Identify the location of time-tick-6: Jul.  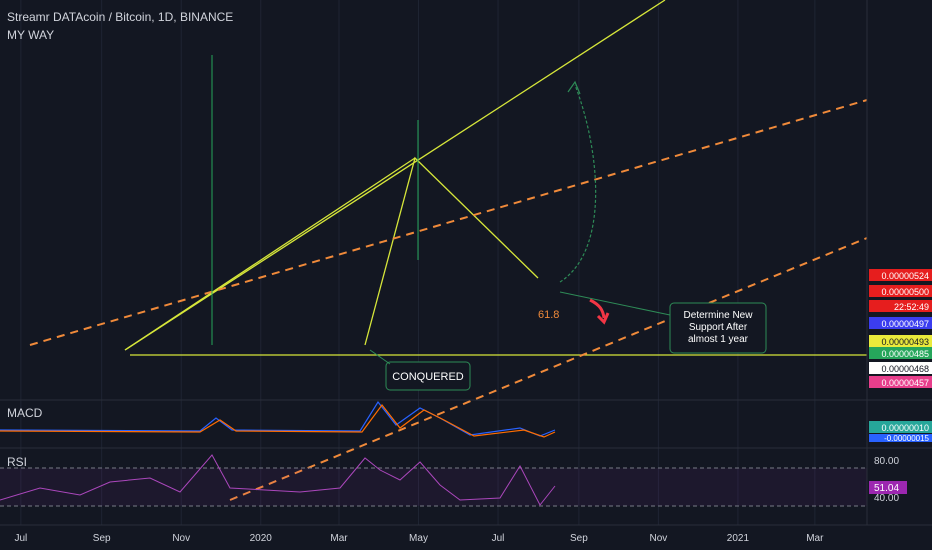
(498, 538).